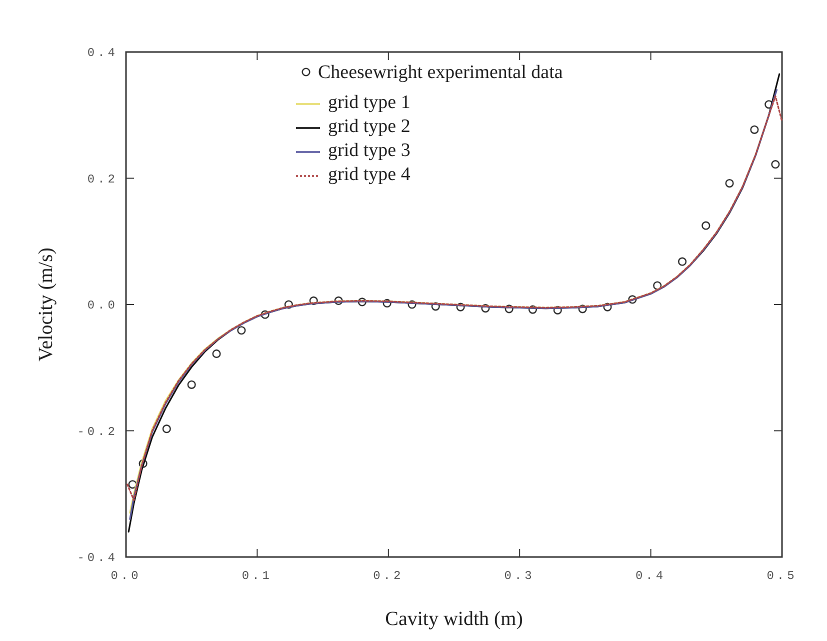  What do you see at coordinates (102, 53) in the screenshot?
I see `y-tick-label: 0.4` at bounding box center [102, 53].